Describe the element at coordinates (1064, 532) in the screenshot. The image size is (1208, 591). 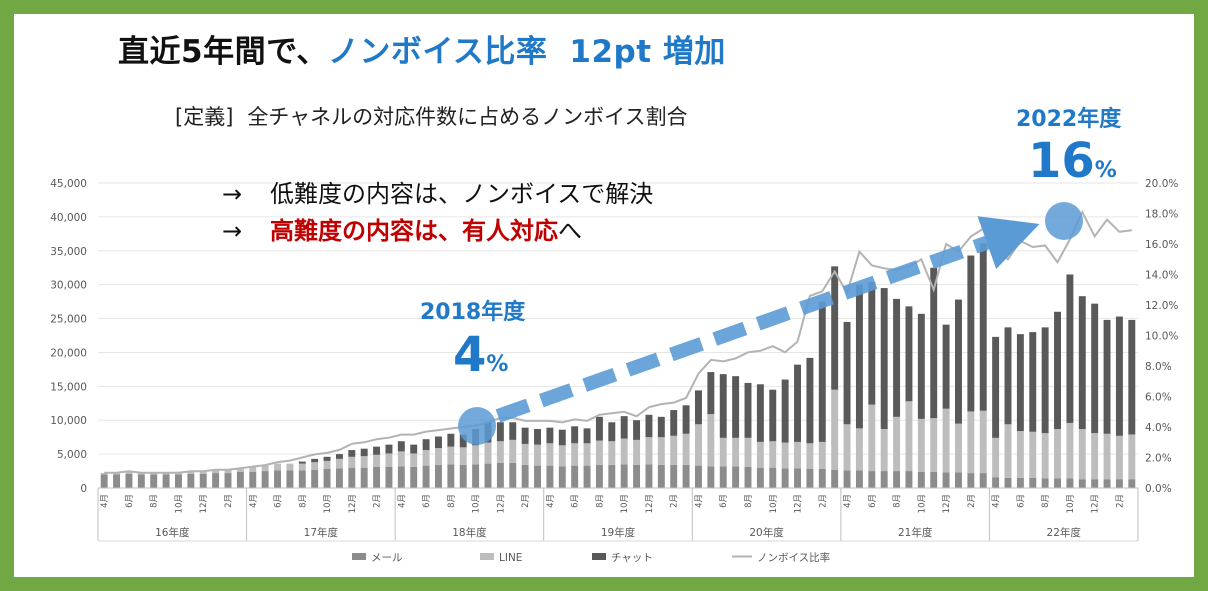
I see `year-tick-label: 22年度` at that location.